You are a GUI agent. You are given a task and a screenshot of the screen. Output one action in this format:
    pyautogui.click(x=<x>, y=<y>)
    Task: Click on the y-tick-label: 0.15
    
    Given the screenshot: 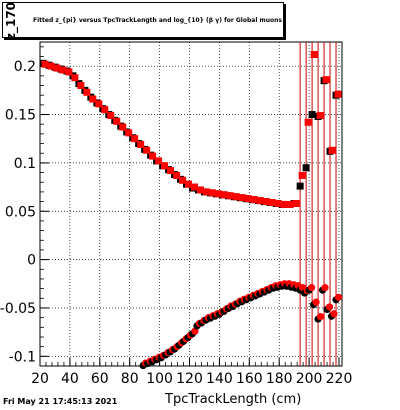 What is the action you would take?
    pyautogui.click(x=20, y=116)
    